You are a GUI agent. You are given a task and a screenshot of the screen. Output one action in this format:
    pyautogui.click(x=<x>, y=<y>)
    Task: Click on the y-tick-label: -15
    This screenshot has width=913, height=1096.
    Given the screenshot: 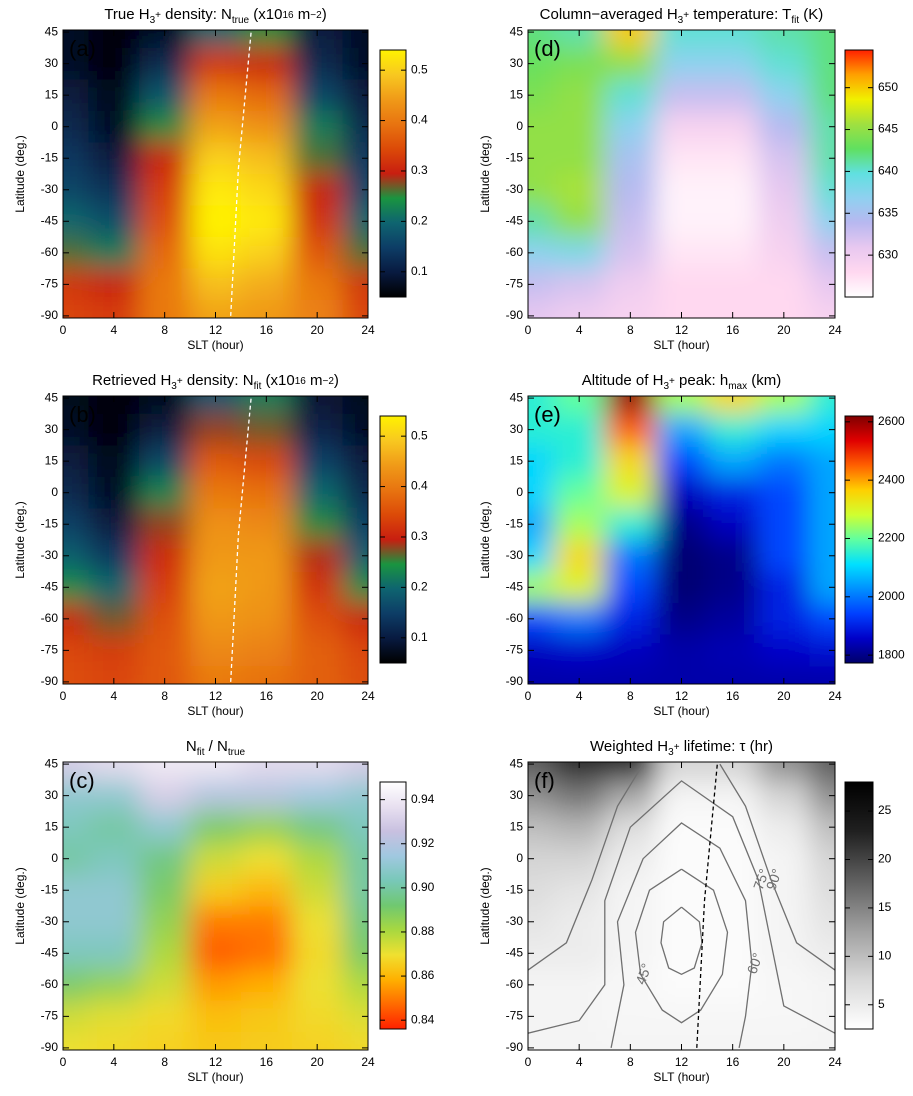 What is the action you would take?
    pyautogui.click(x=50, y=889)
    